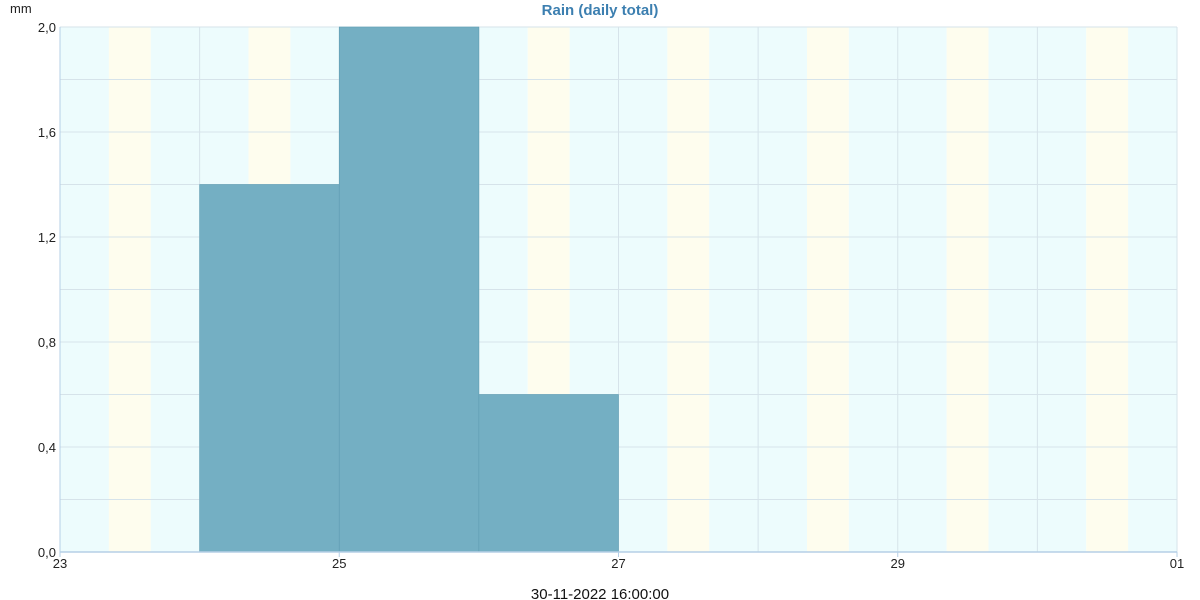 The image size is (1200, 600). What do you see at coordinates (60, 563) in the screenshot?
I see `x-tick-label: 23` at bounding box center [60, 563].